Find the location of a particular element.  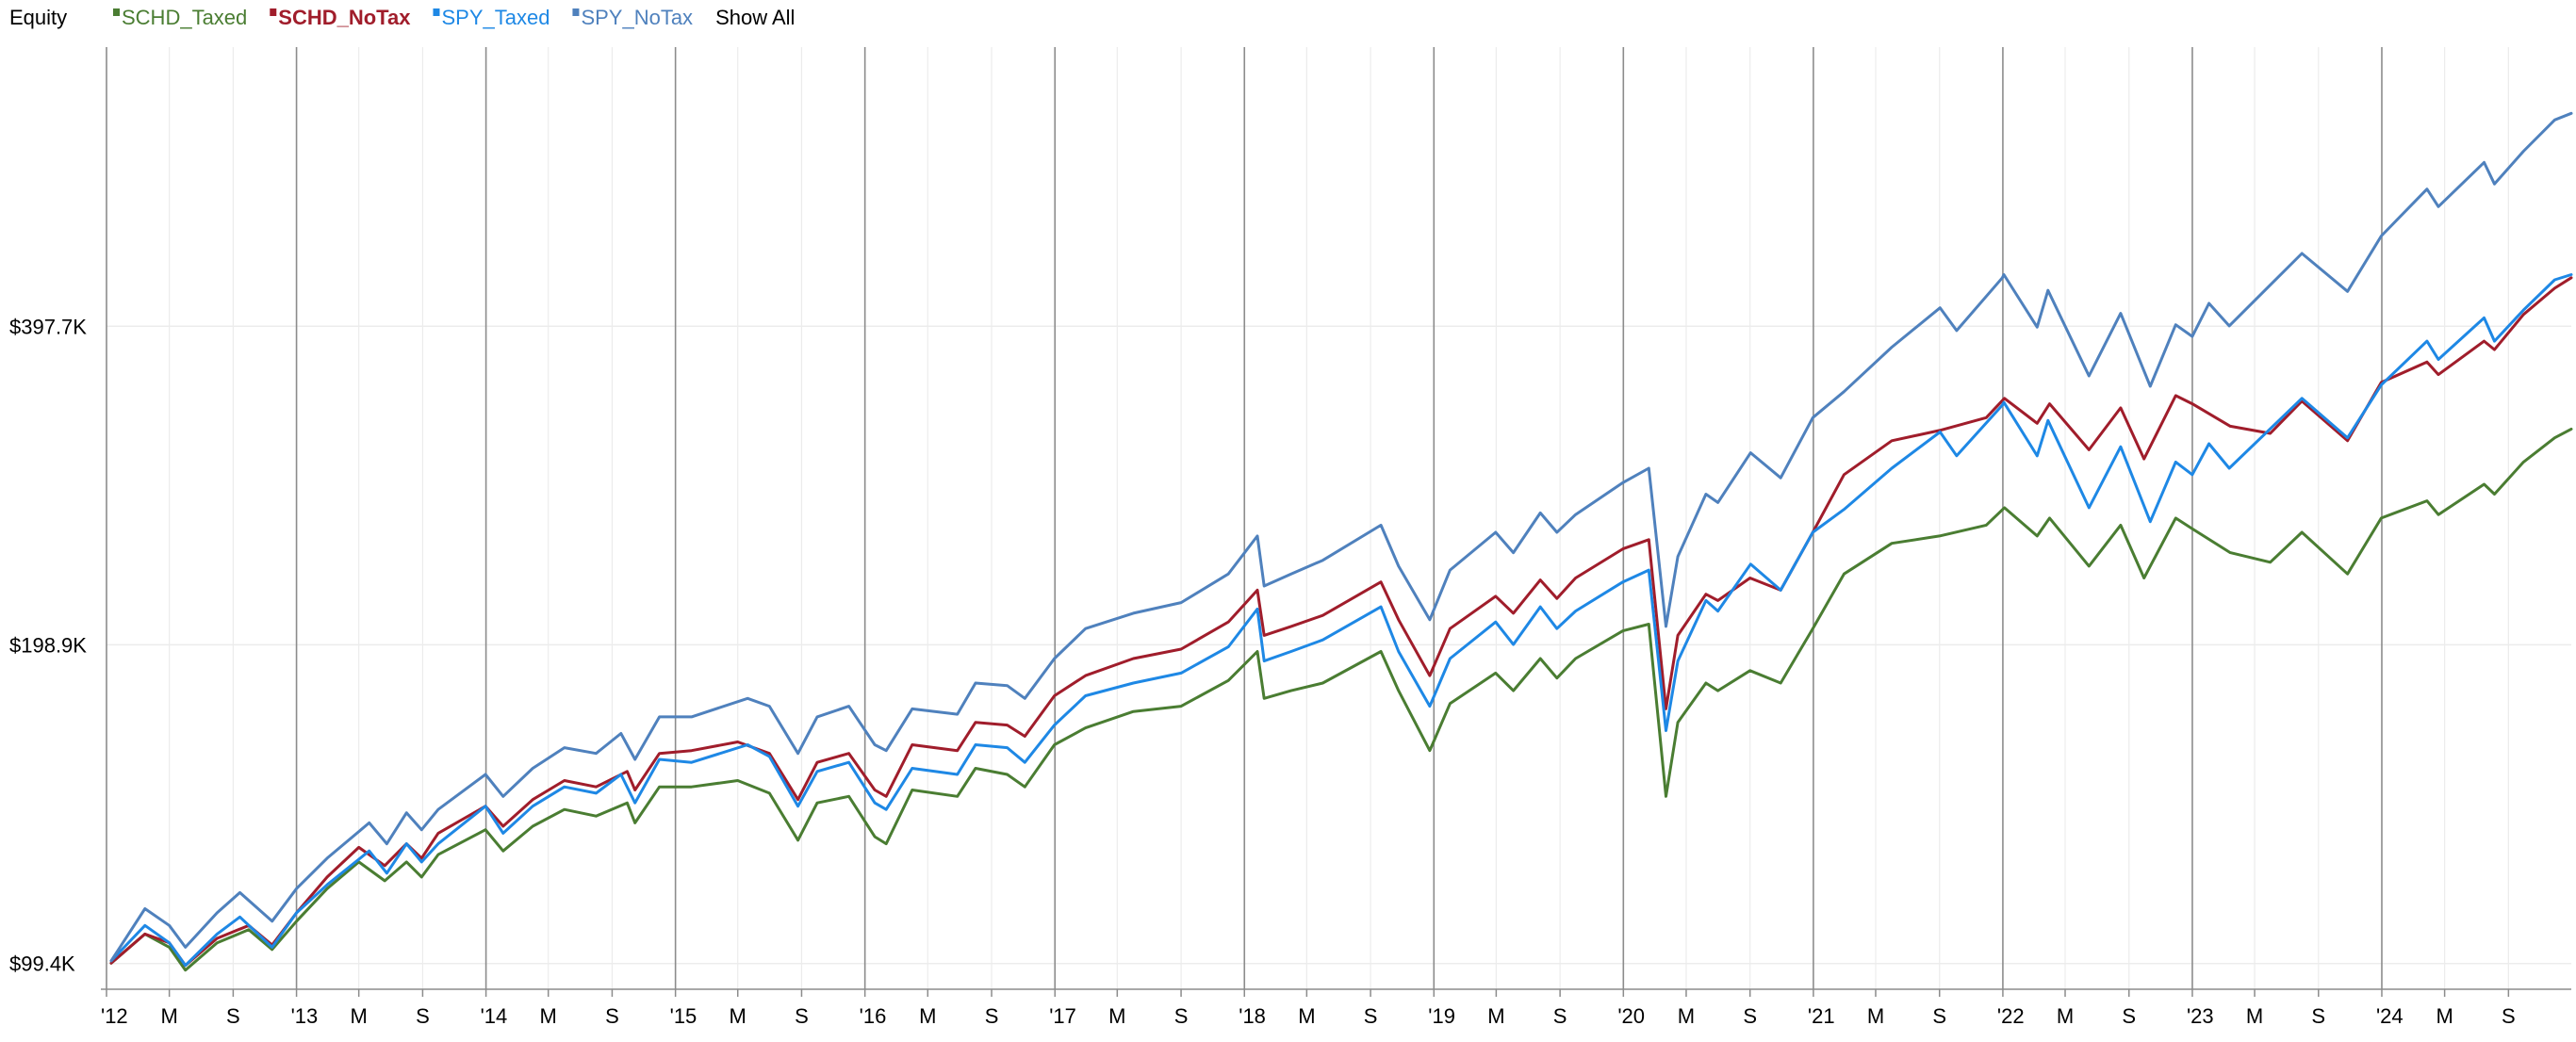

x-tick-label: '21 is located at coordinates (1821, 1016).